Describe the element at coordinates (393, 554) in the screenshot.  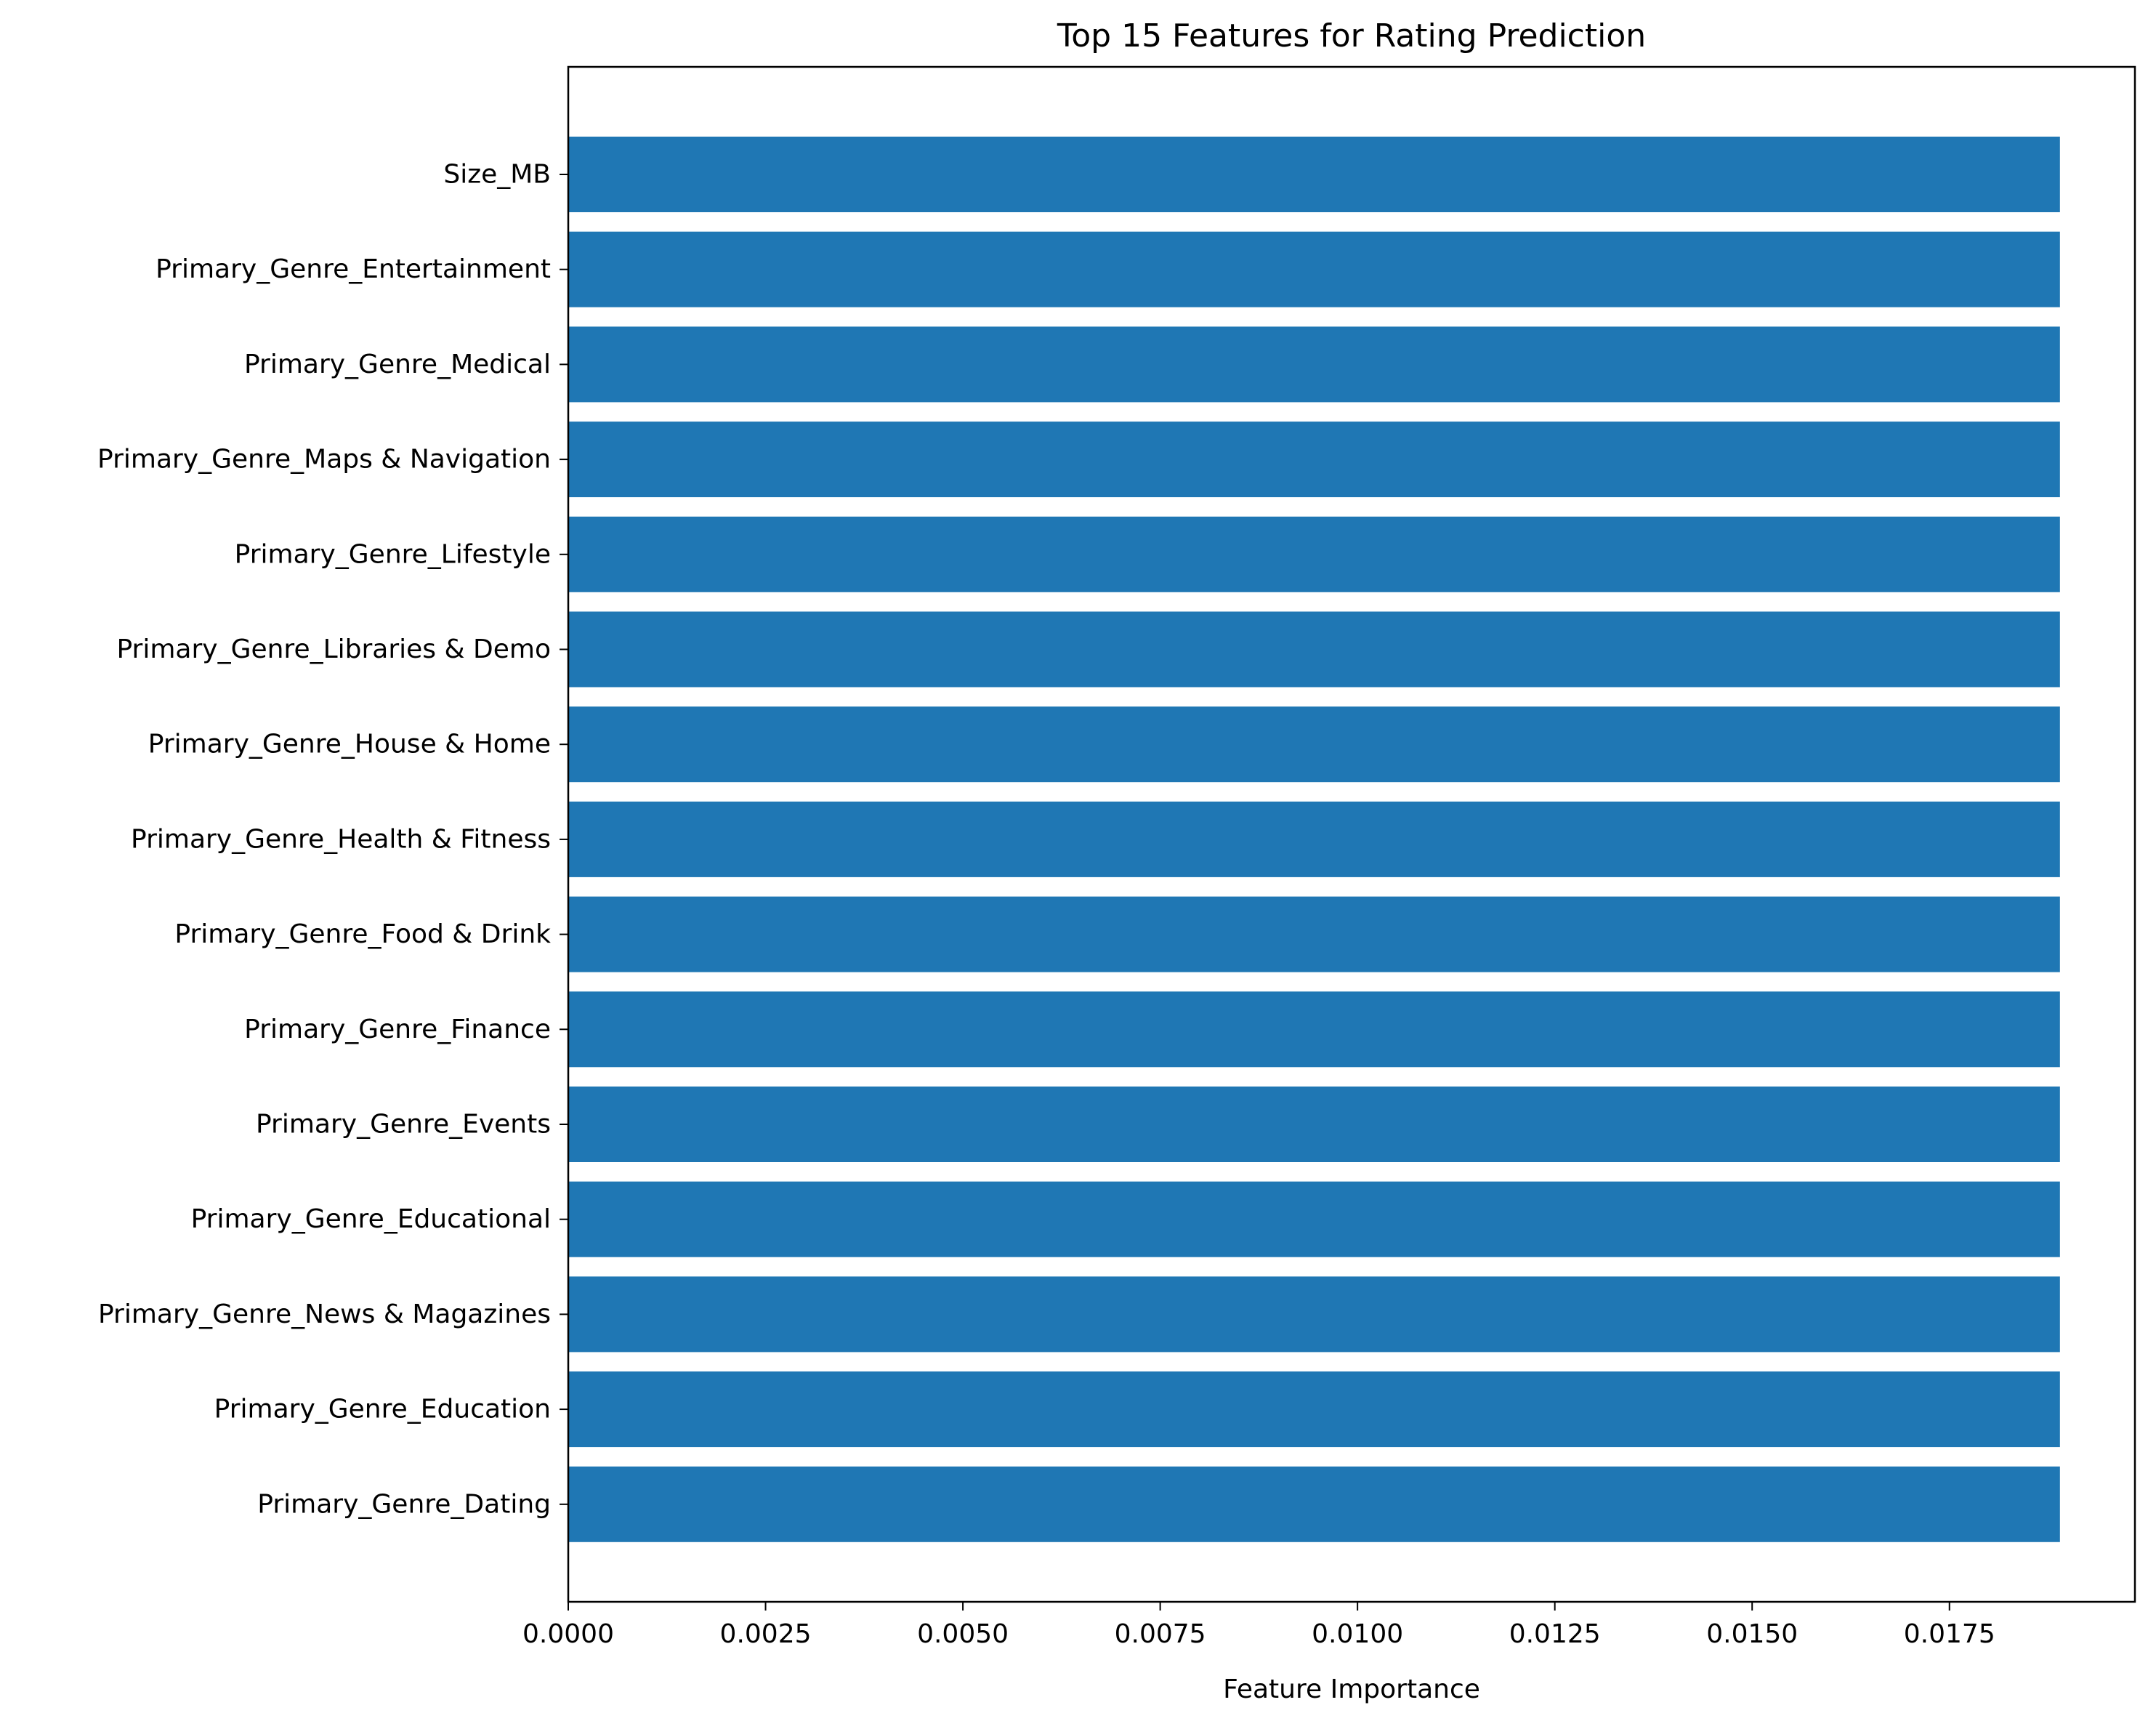
I see `y-tick-label: Primary_Genre_Lifestyle` at that location.